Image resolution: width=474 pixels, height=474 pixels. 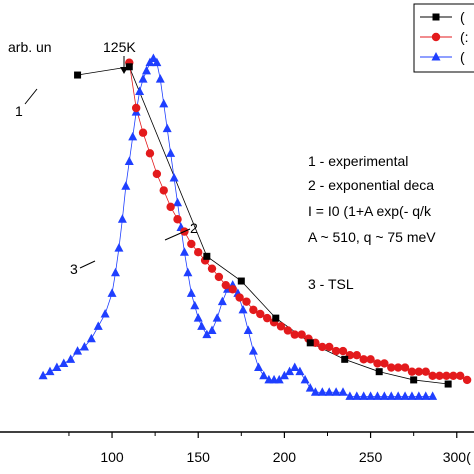 I want to click on note-tsl: 3 - TSL, so click(x=331, y=284).